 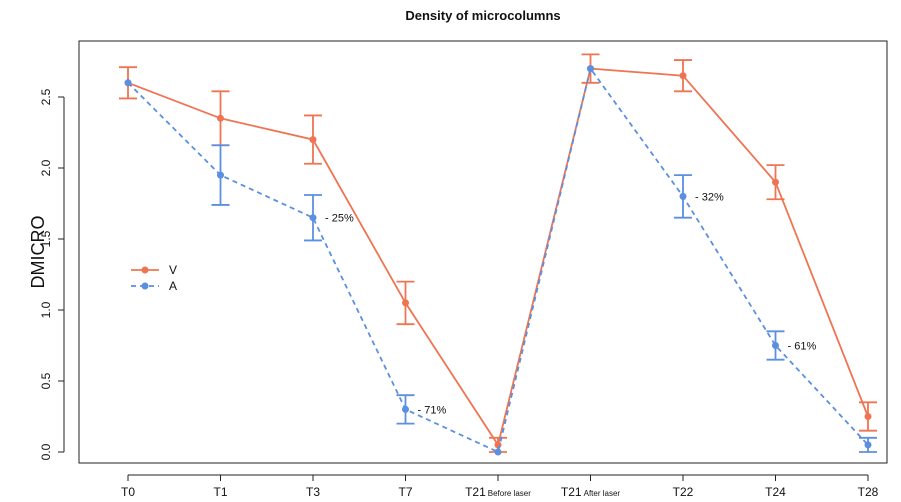 What do you see at coordinates (145, 270) in the screenshot?
I see `legend-marker-V` at bounding box center [145, 270].